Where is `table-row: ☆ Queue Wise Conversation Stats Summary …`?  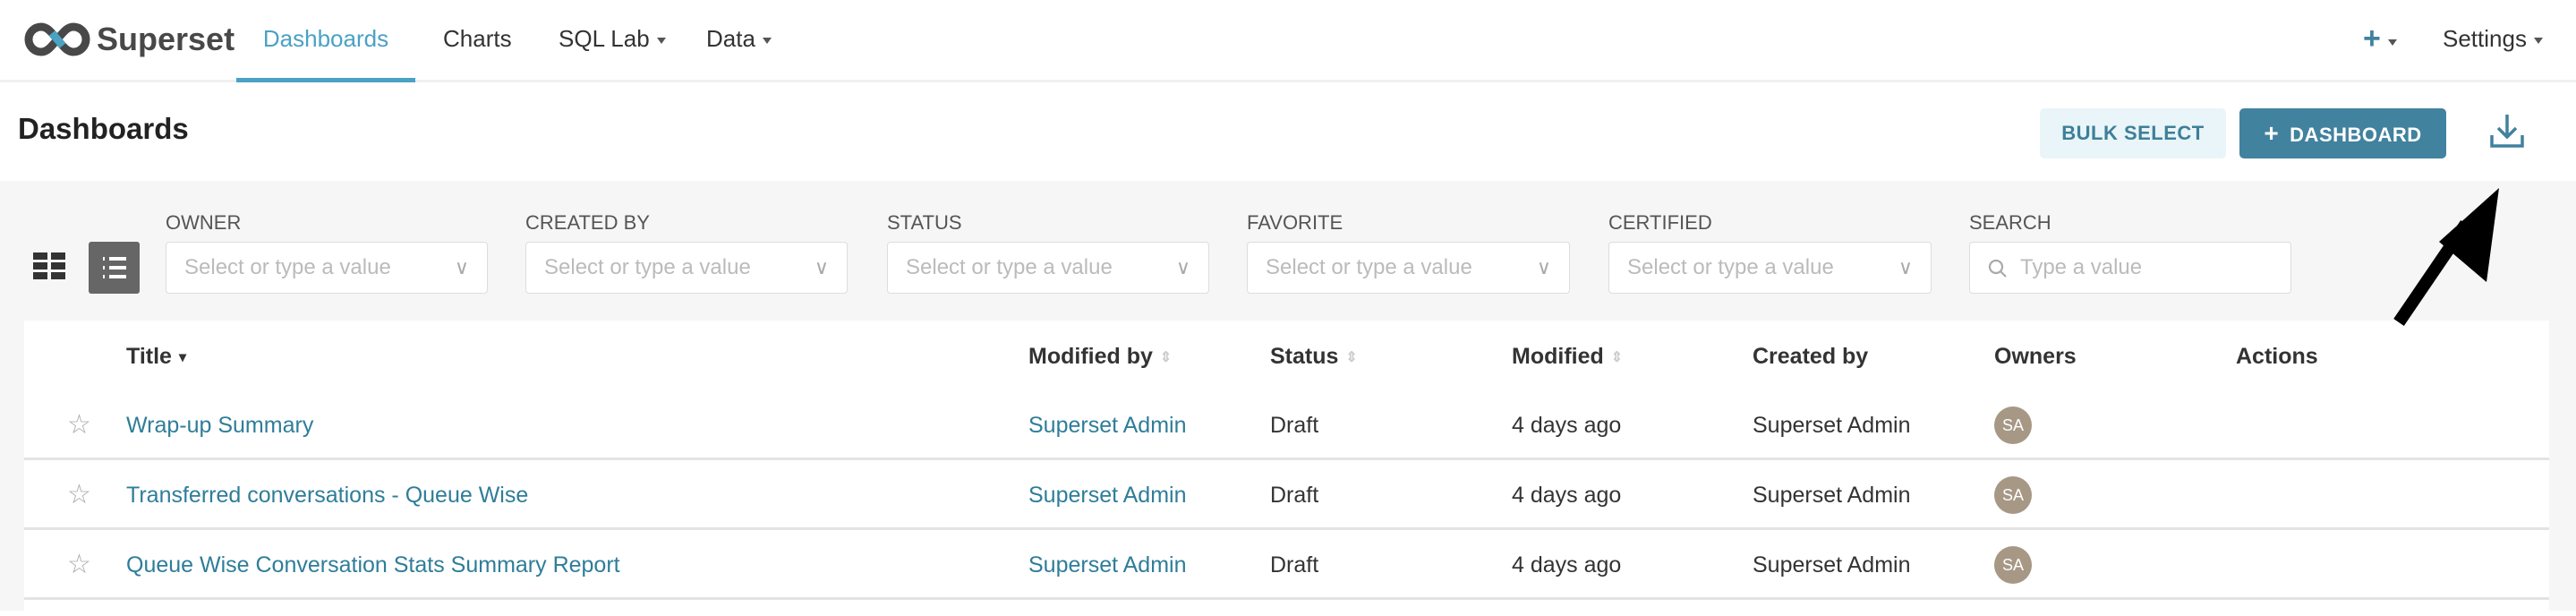 table-row: ☆ Queue Wise Conversation Stats Summary … is located at coordinates (1286, 565).